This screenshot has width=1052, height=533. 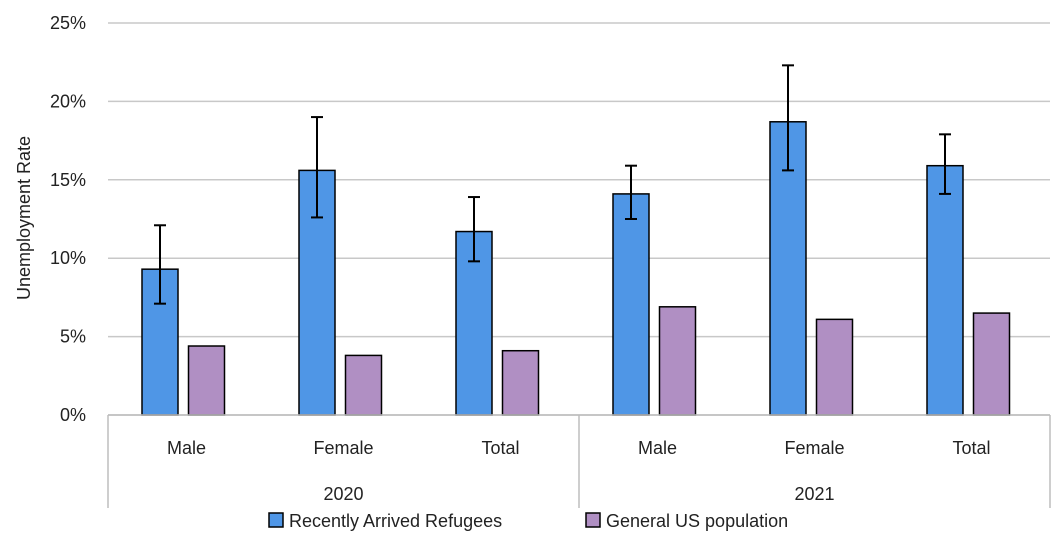 I want to click on y-tick-label: 5%, so click(x=73, y=337).